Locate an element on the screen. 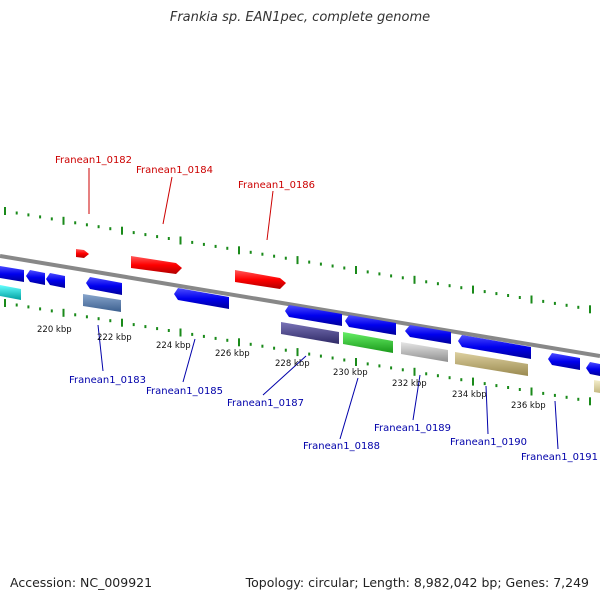  gene-label-franean1-0182: Franean1_0182 is located at coordinates (93, 160).